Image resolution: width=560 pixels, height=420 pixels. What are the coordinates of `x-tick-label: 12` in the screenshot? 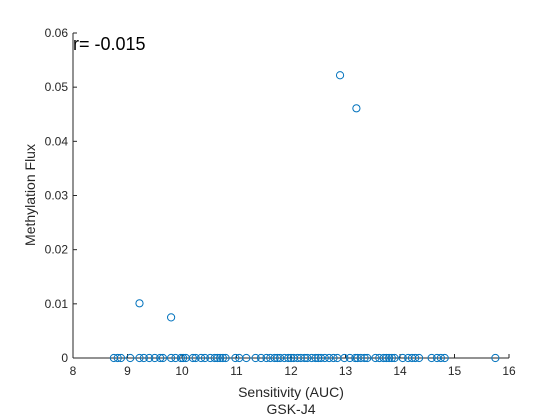 It's located at (291, 371).